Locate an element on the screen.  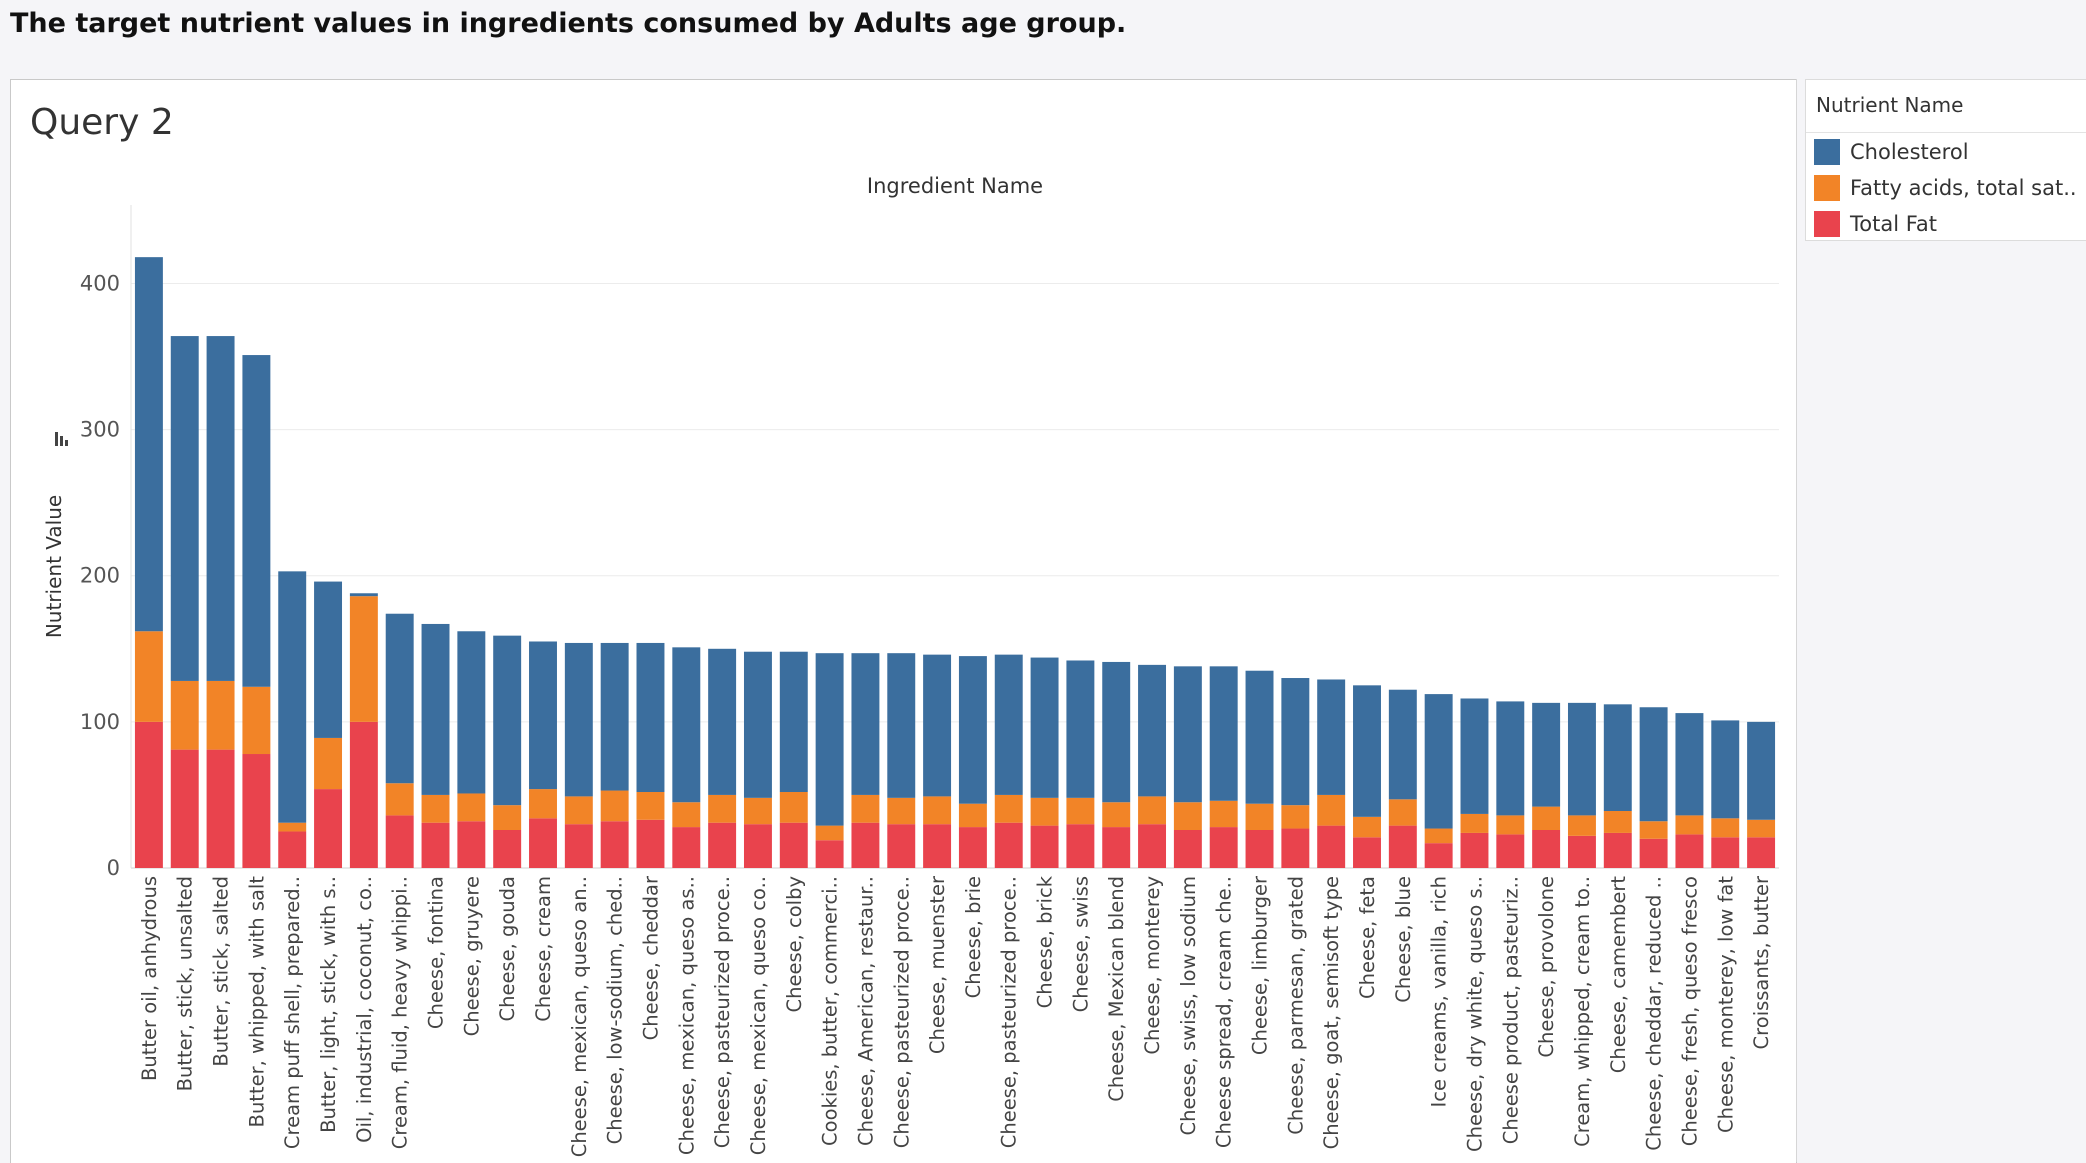
x-tick-label: Butter, stick, unsalted is located at coordinates (185, 983).